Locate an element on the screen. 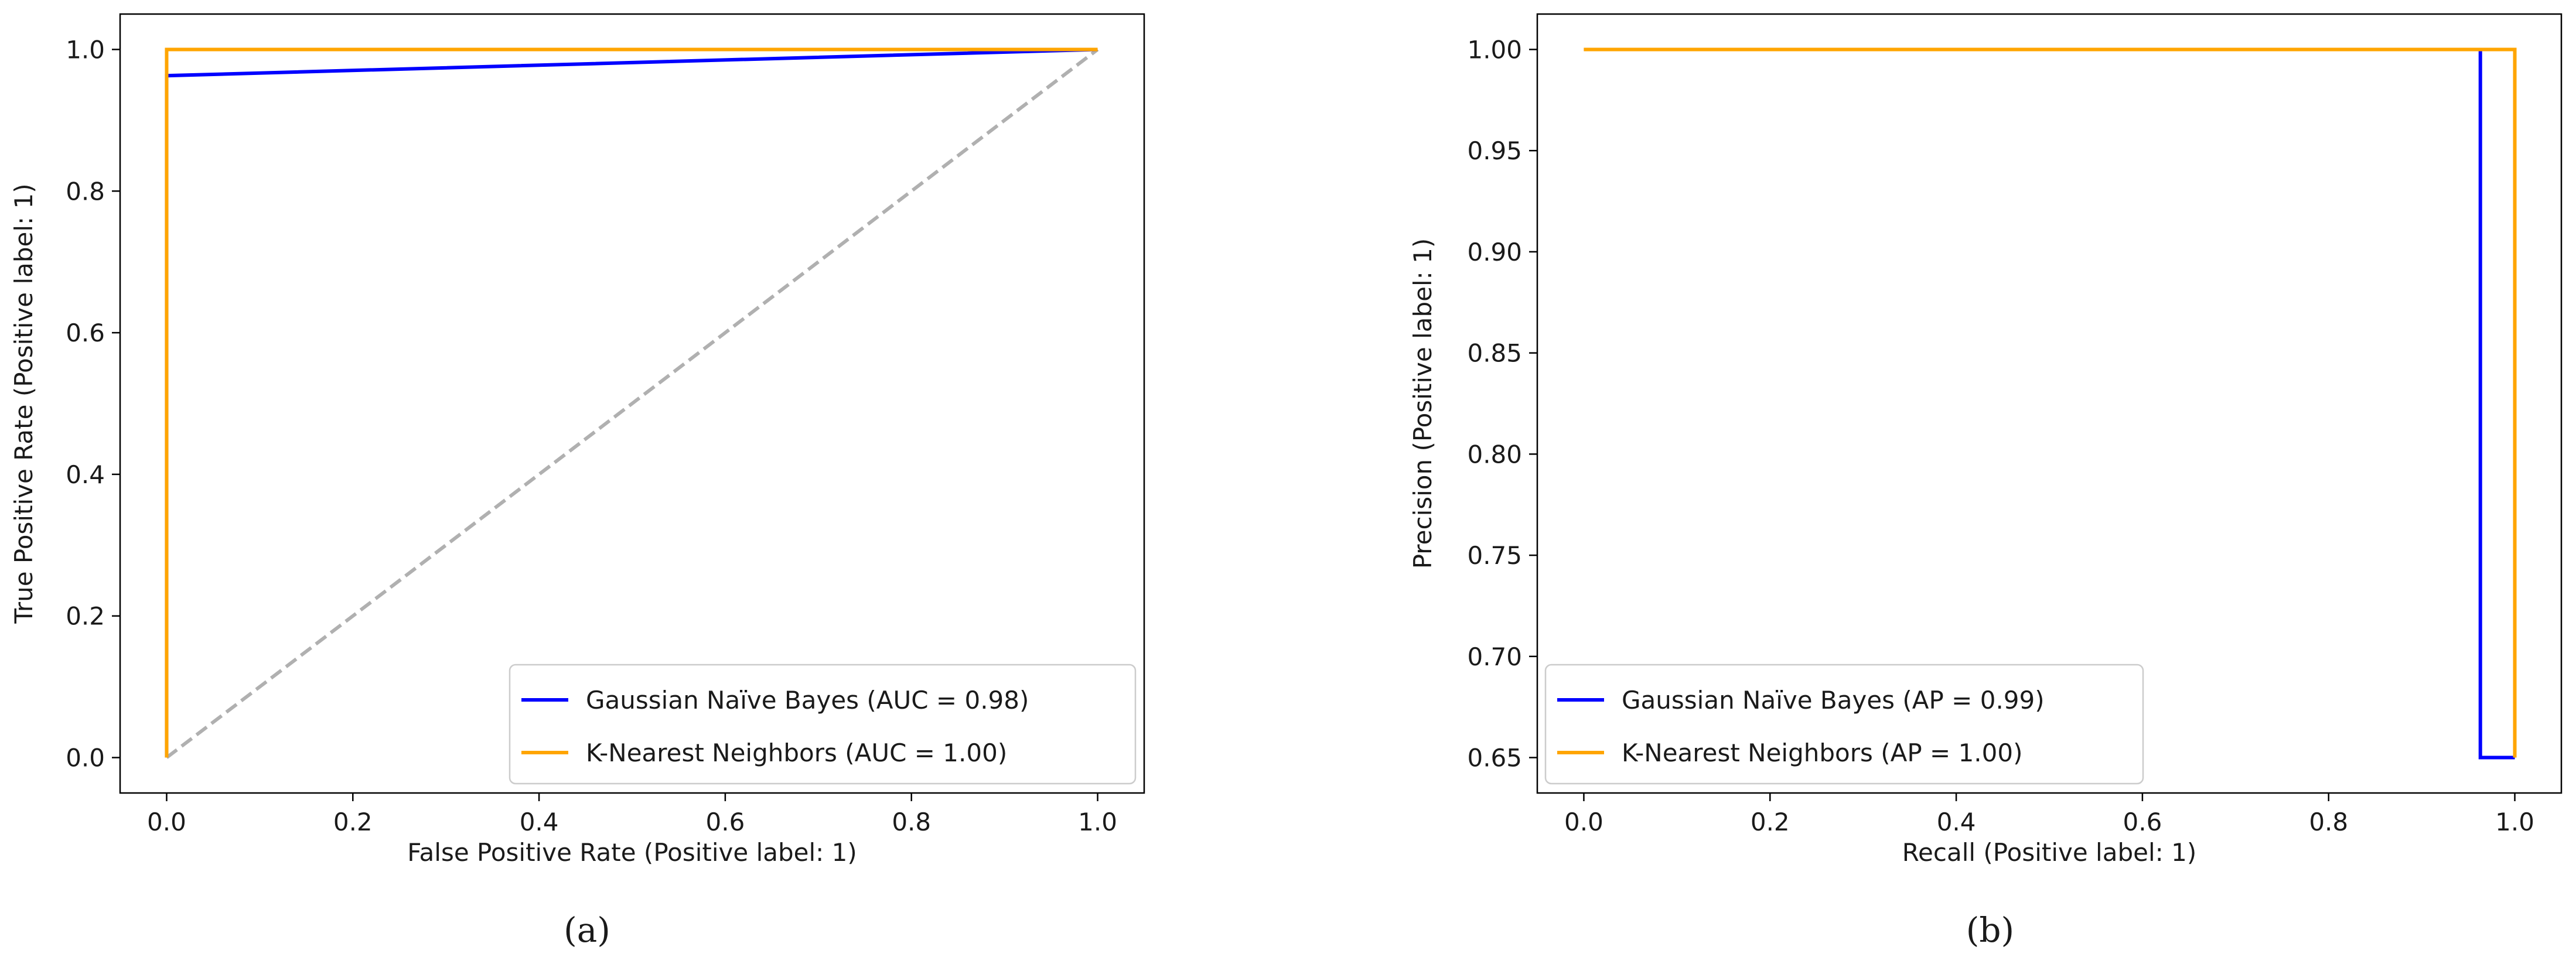 The width and height of the screenshot is (2576, 964). y-tick-label: 1.0 is located at coordinates (85, 50).